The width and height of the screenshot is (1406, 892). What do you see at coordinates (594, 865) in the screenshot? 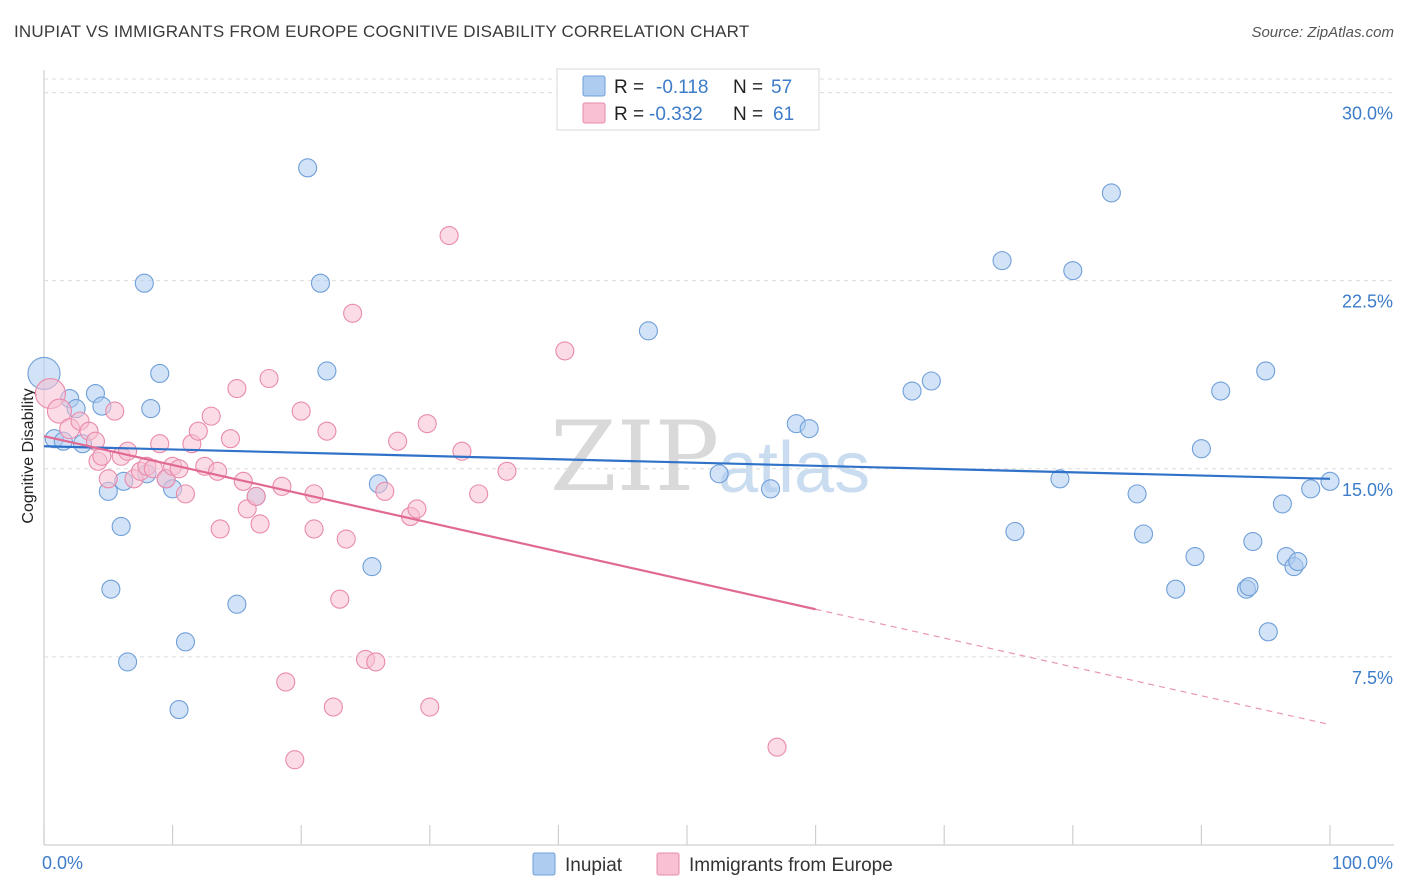
I see `bottom-legend-inupiat: Inupiat` at bounding box center [594, 865].